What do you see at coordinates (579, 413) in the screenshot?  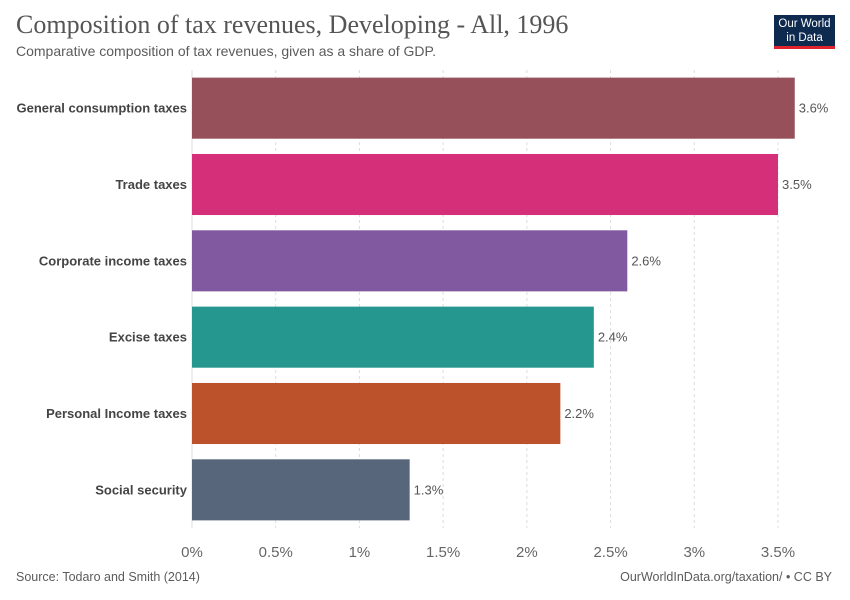 I see `value-label: 2.2%` at bounding box center [579, 413].